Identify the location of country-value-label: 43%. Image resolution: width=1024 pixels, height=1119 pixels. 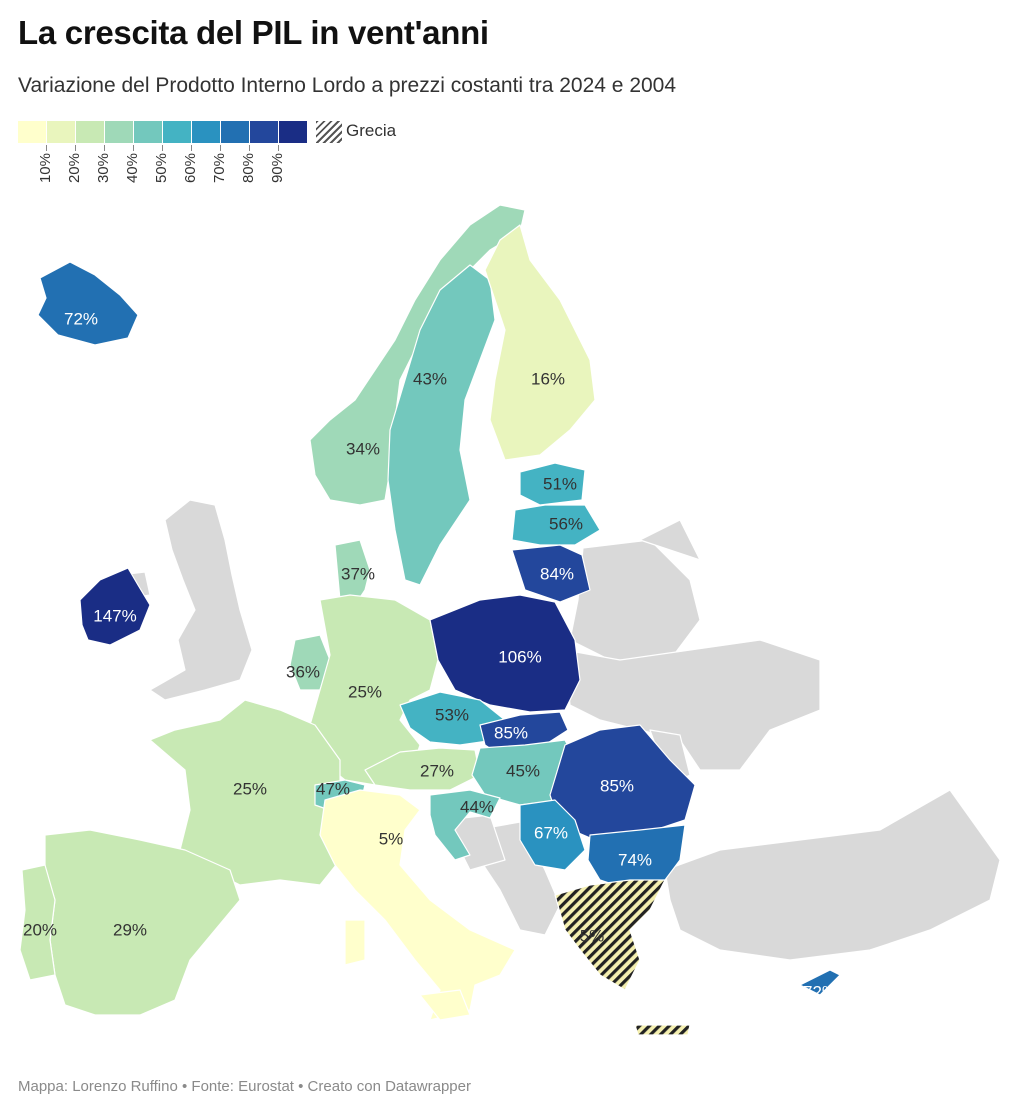
(430, 378).